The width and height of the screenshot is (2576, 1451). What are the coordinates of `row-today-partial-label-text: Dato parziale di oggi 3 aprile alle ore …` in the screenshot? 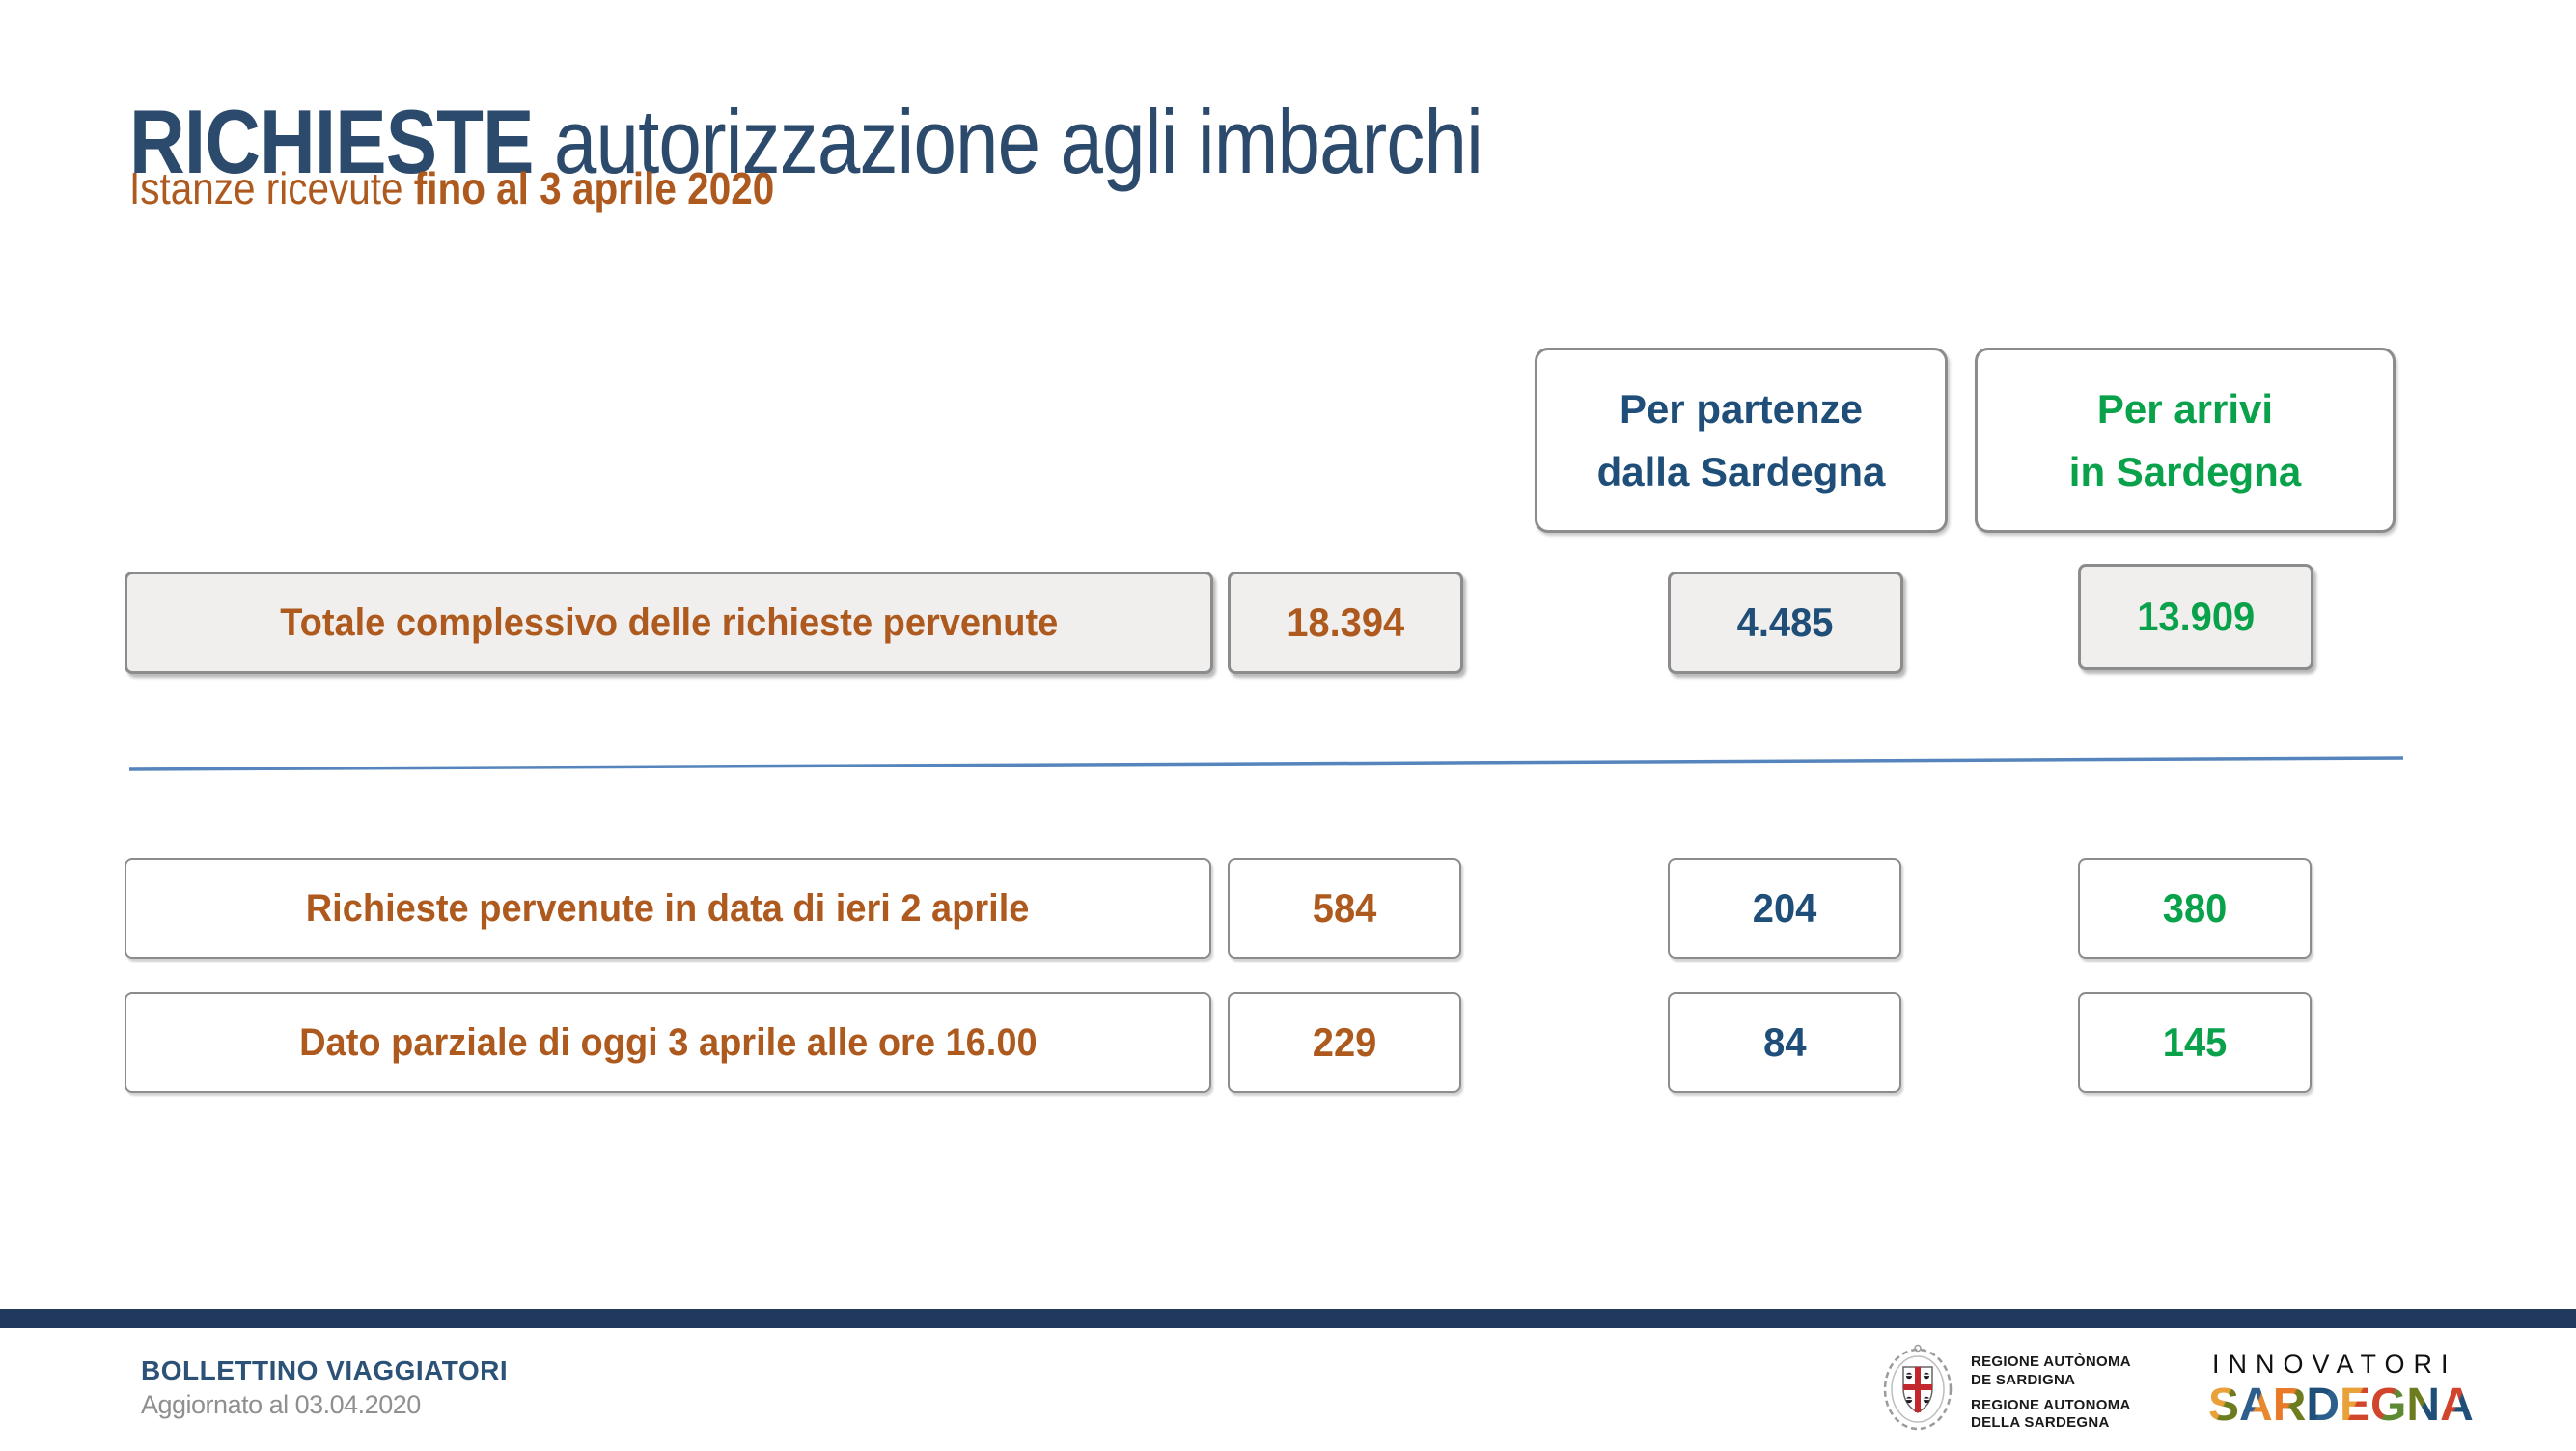 It's located at (668, 1042).